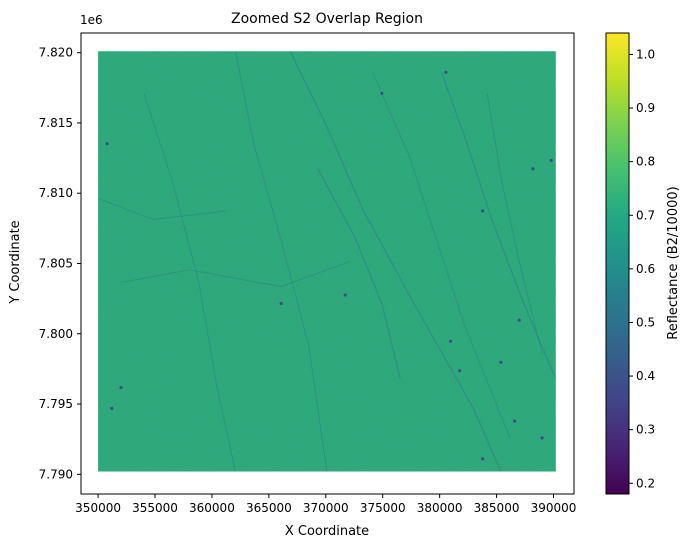 Image resolution: width=690 pixels, height=551 pixels. Describe the element at coordinates (56, 53) in the screenshot. I see `y-tick-label: 7.820` at that location.